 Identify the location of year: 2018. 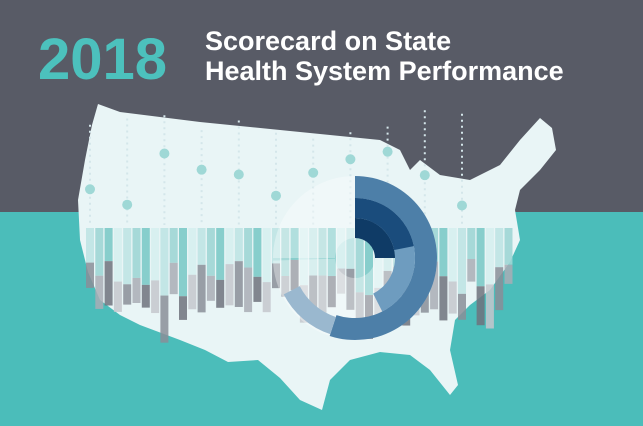
(102, 59).